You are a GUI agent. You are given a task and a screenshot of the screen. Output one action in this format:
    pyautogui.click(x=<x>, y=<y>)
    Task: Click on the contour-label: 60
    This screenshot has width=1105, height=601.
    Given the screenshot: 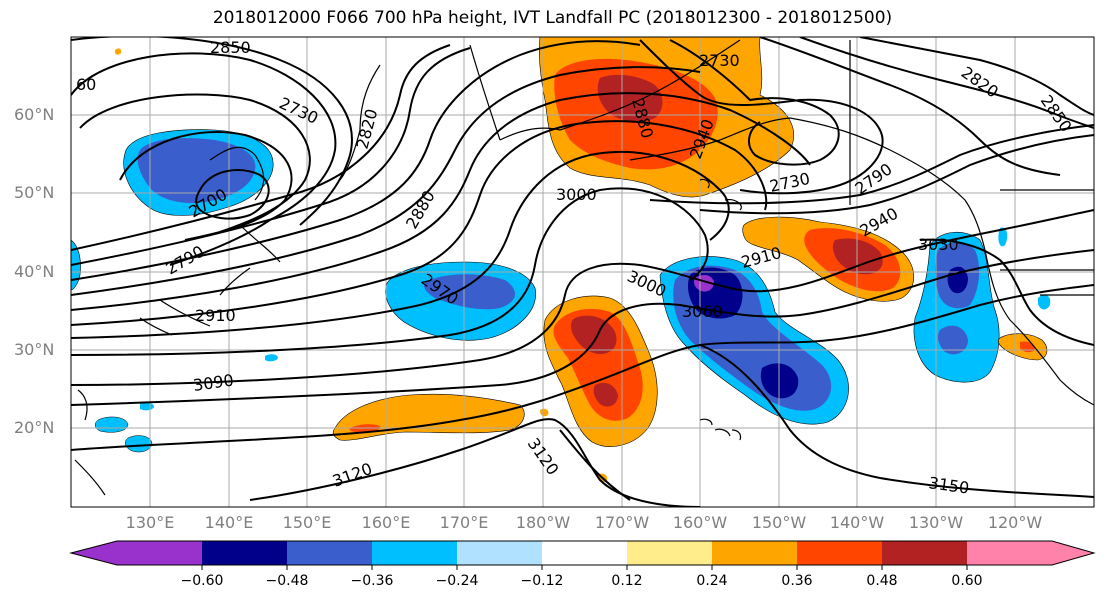 What is the action you would take?
    pyautogui.click(x=86, y=84)
    